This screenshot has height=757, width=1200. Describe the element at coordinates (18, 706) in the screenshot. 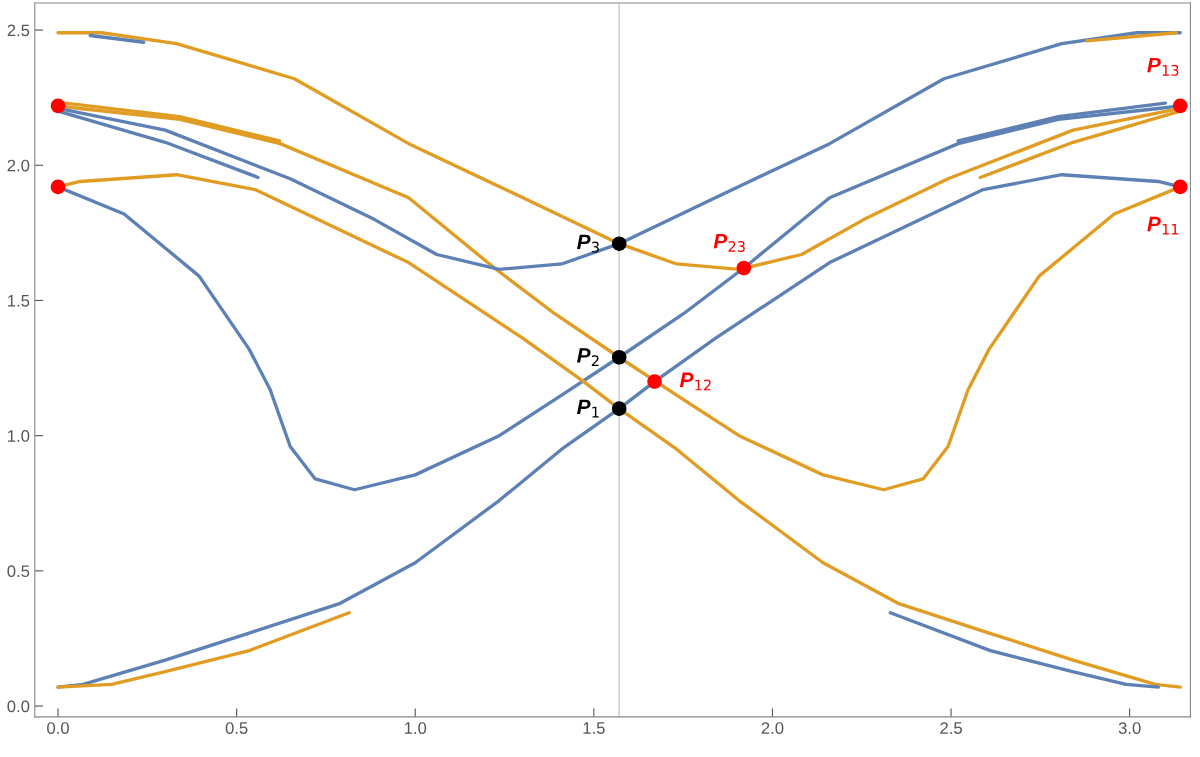

I see `y-tick-label: 0.0` at that location.